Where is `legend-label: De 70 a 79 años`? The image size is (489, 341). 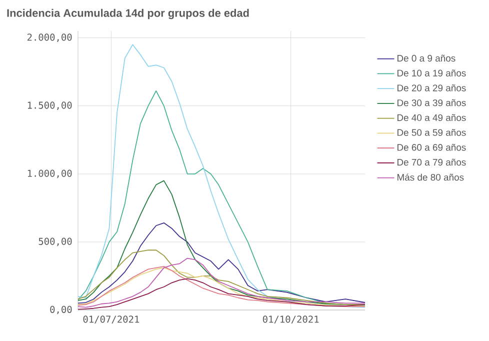 legend-label: De 70 a 79 años is located at coordinates (431, 162).